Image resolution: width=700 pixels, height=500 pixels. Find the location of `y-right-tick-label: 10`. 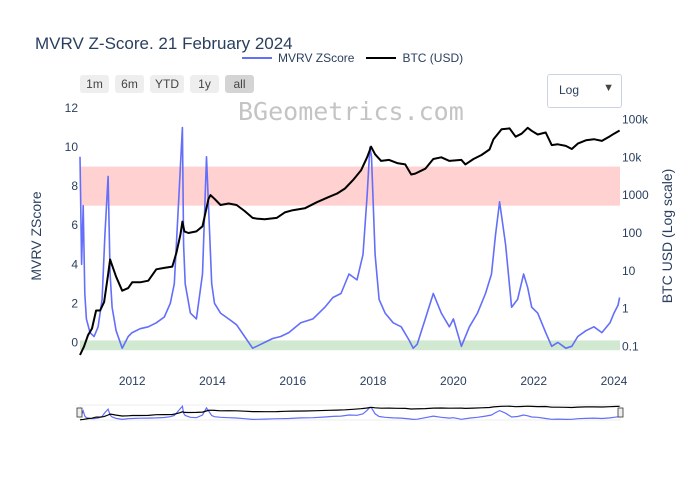

y-right-tick-label: 10 is located at coordinates (629, 271).